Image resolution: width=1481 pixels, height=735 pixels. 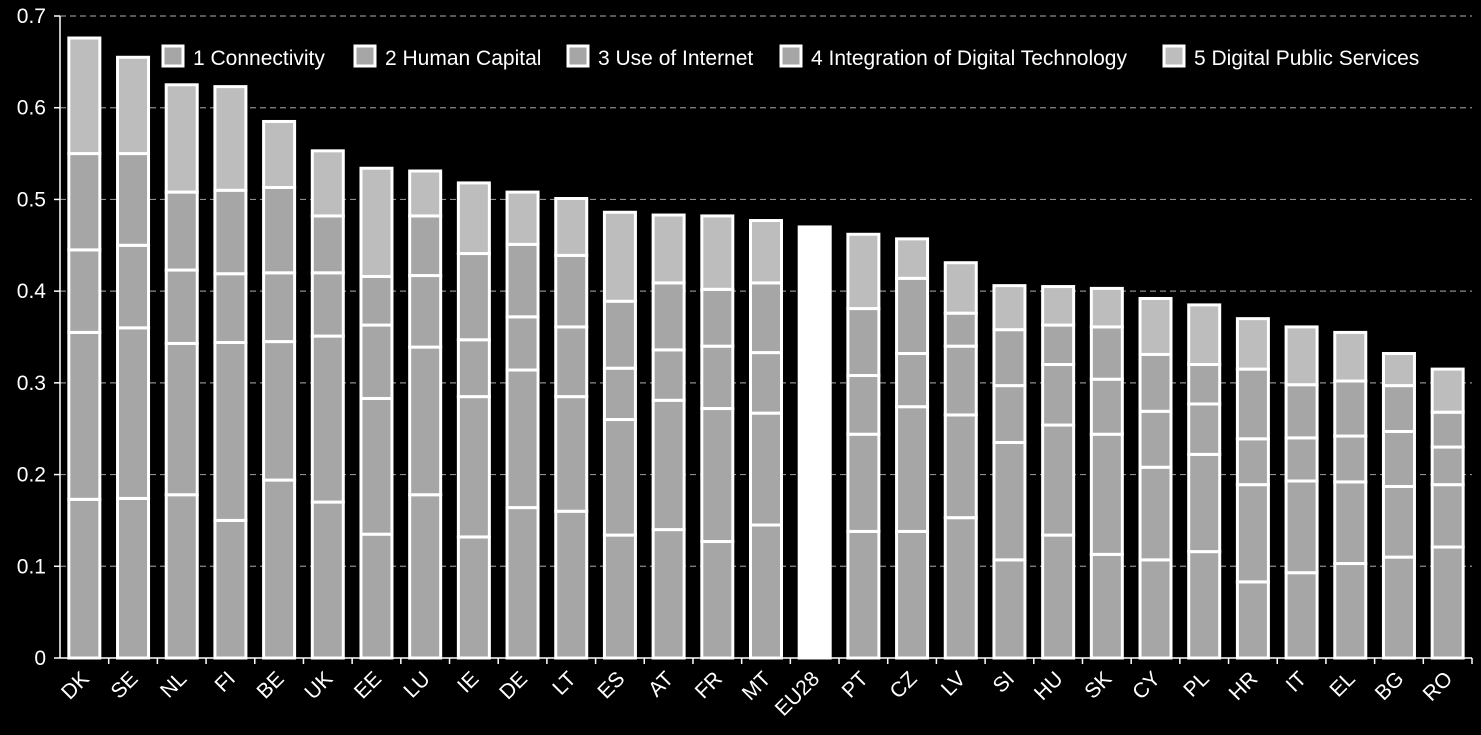 What do you see at coordinates (468, 682) in the screenshot?
I see `x-tick-label: IE` at bounding box center [468, 682].